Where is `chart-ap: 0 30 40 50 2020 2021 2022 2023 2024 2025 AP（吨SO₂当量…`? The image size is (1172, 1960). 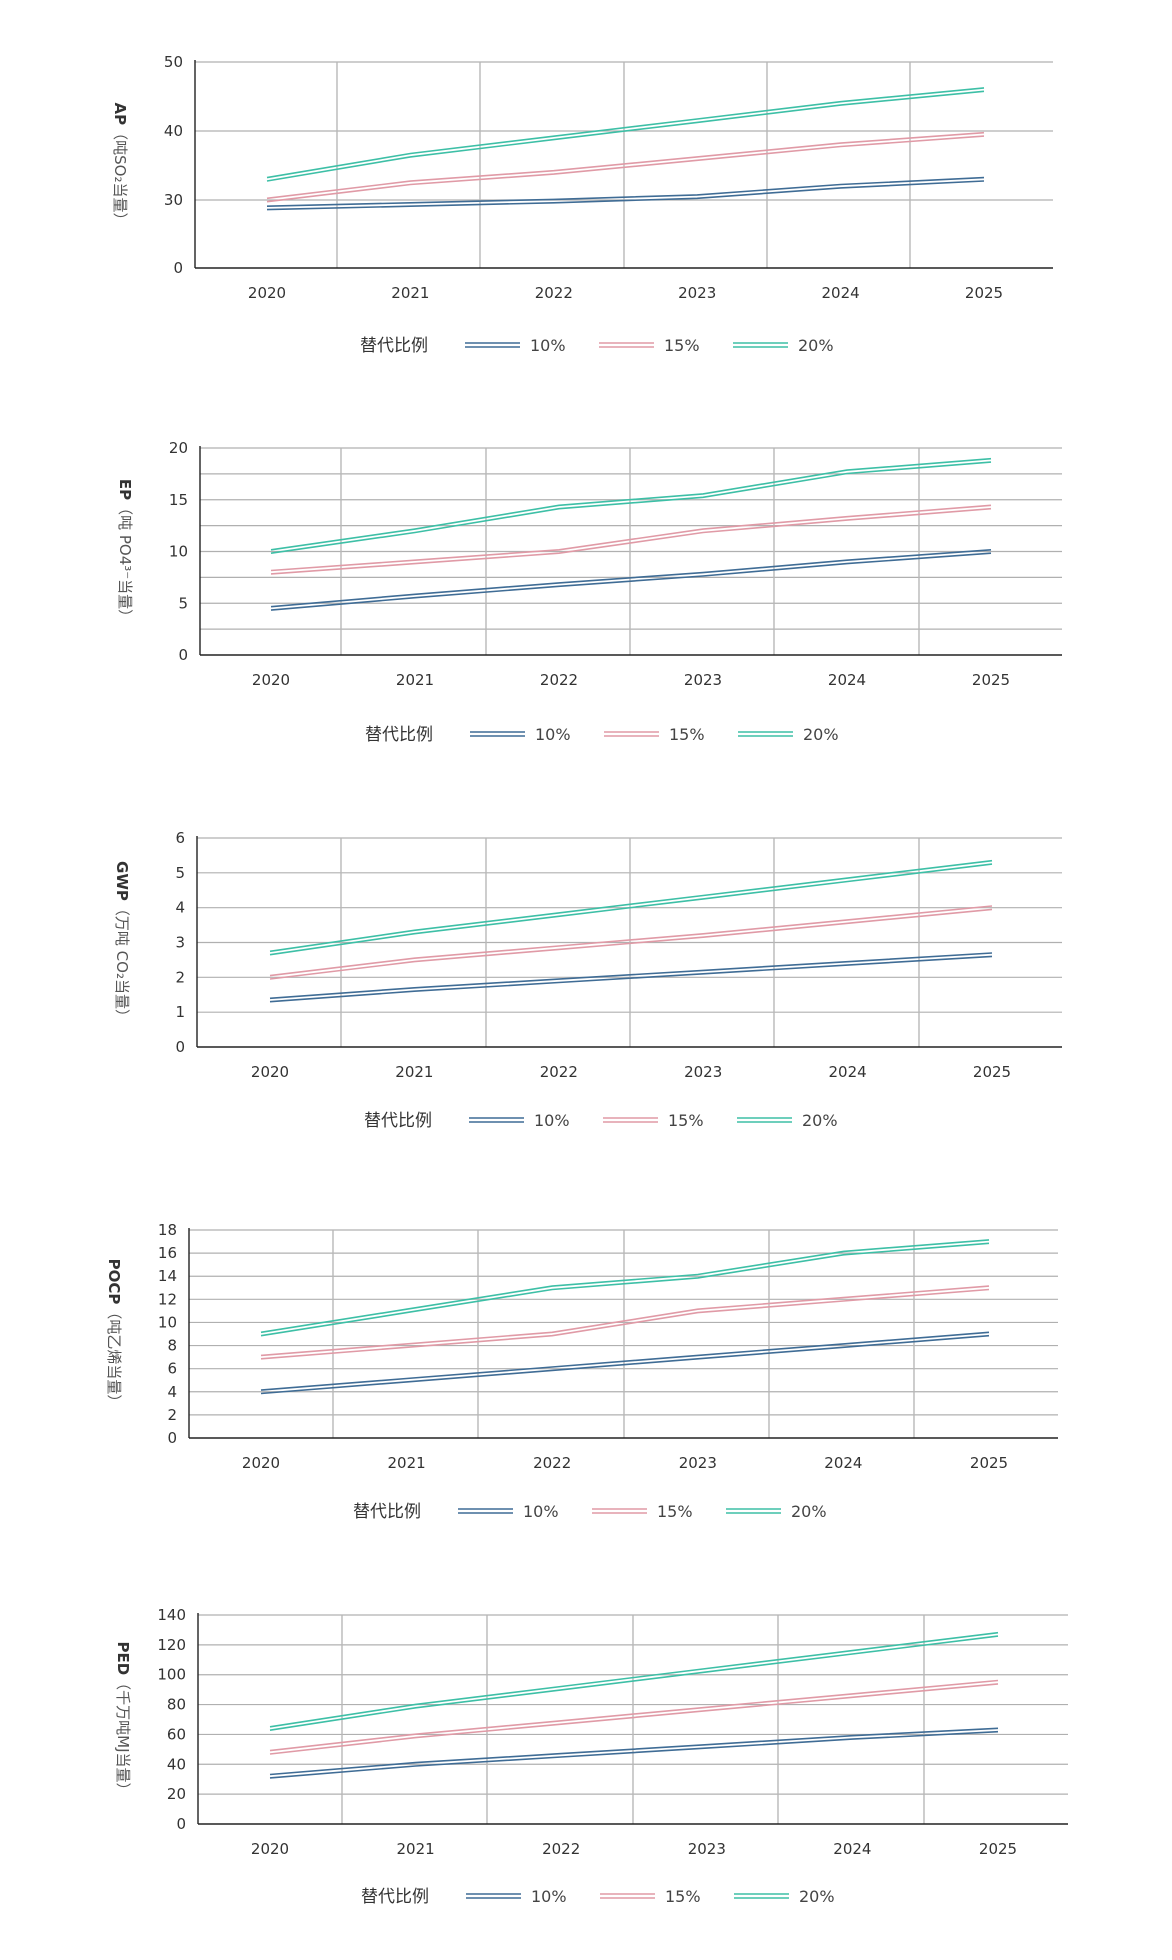
chart-ap: 0 30 40 50 2020 2021 2022 2023 2024 2025 AP（吨SO₂当量… is located at coordinates (582, 204).